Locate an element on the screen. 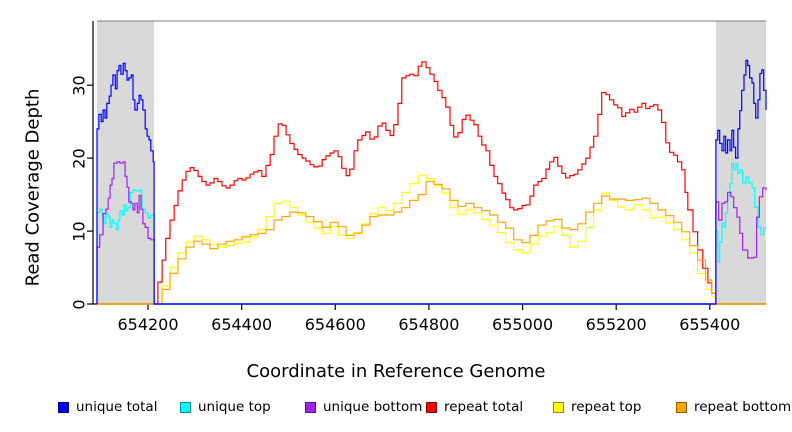 Image resolution: width=792 pixels, height=432 pixels. y-tick-label: 30 is located at coordinates (79, 85).